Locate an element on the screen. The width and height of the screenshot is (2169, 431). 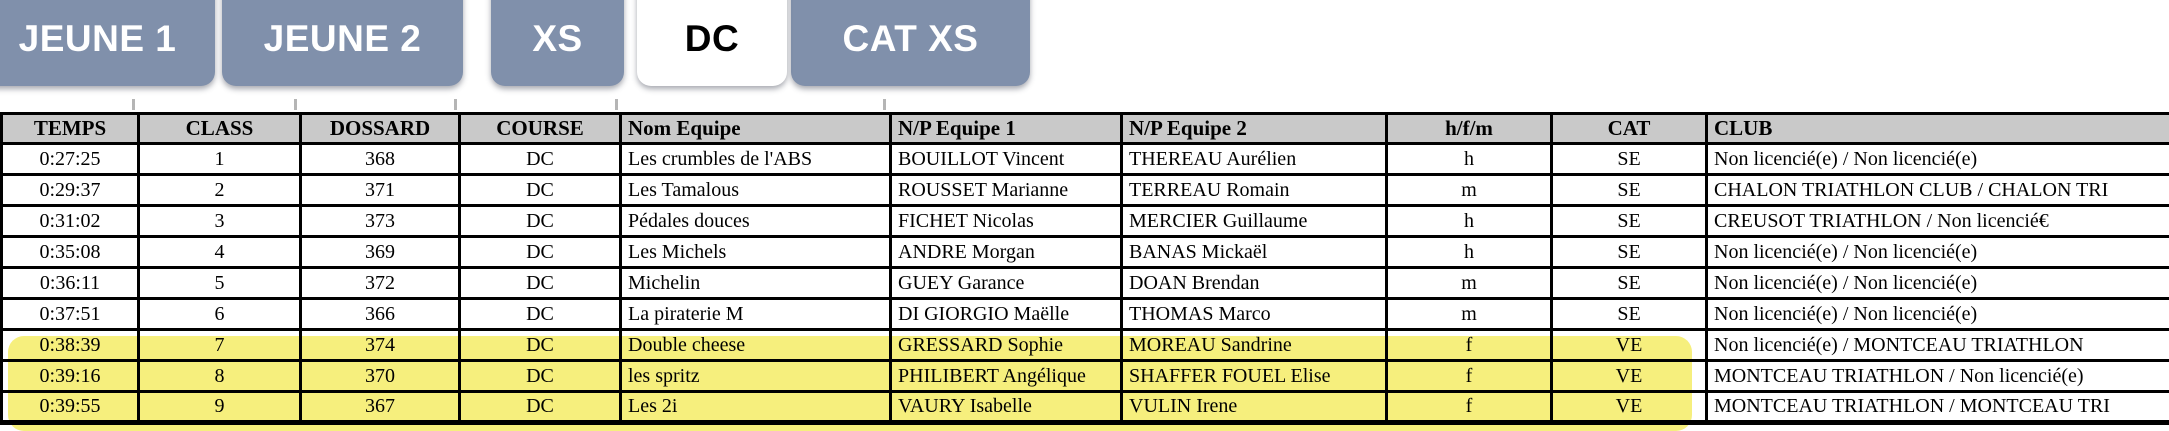
cell-nom-equipe: Double cheese is located at coordinates (755, 345).